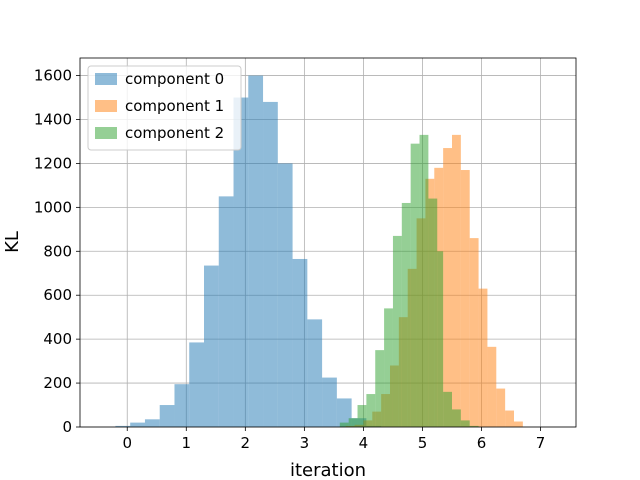  I want to click on x-axis-label: iteration, so click(328, 470).